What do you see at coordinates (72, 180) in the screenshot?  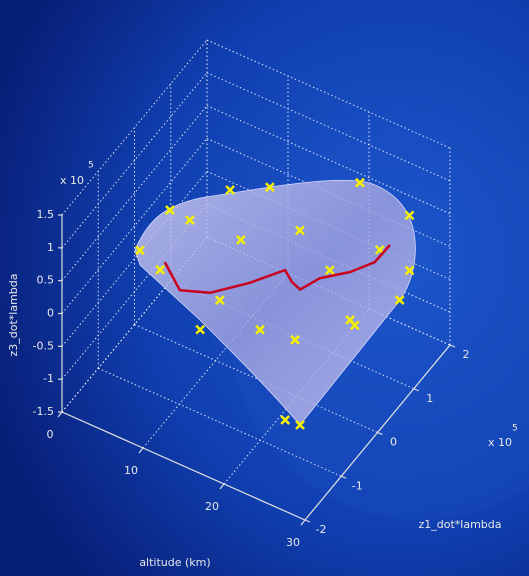 I see `z-multiplier: x 10` at bounding box center [72, 180].